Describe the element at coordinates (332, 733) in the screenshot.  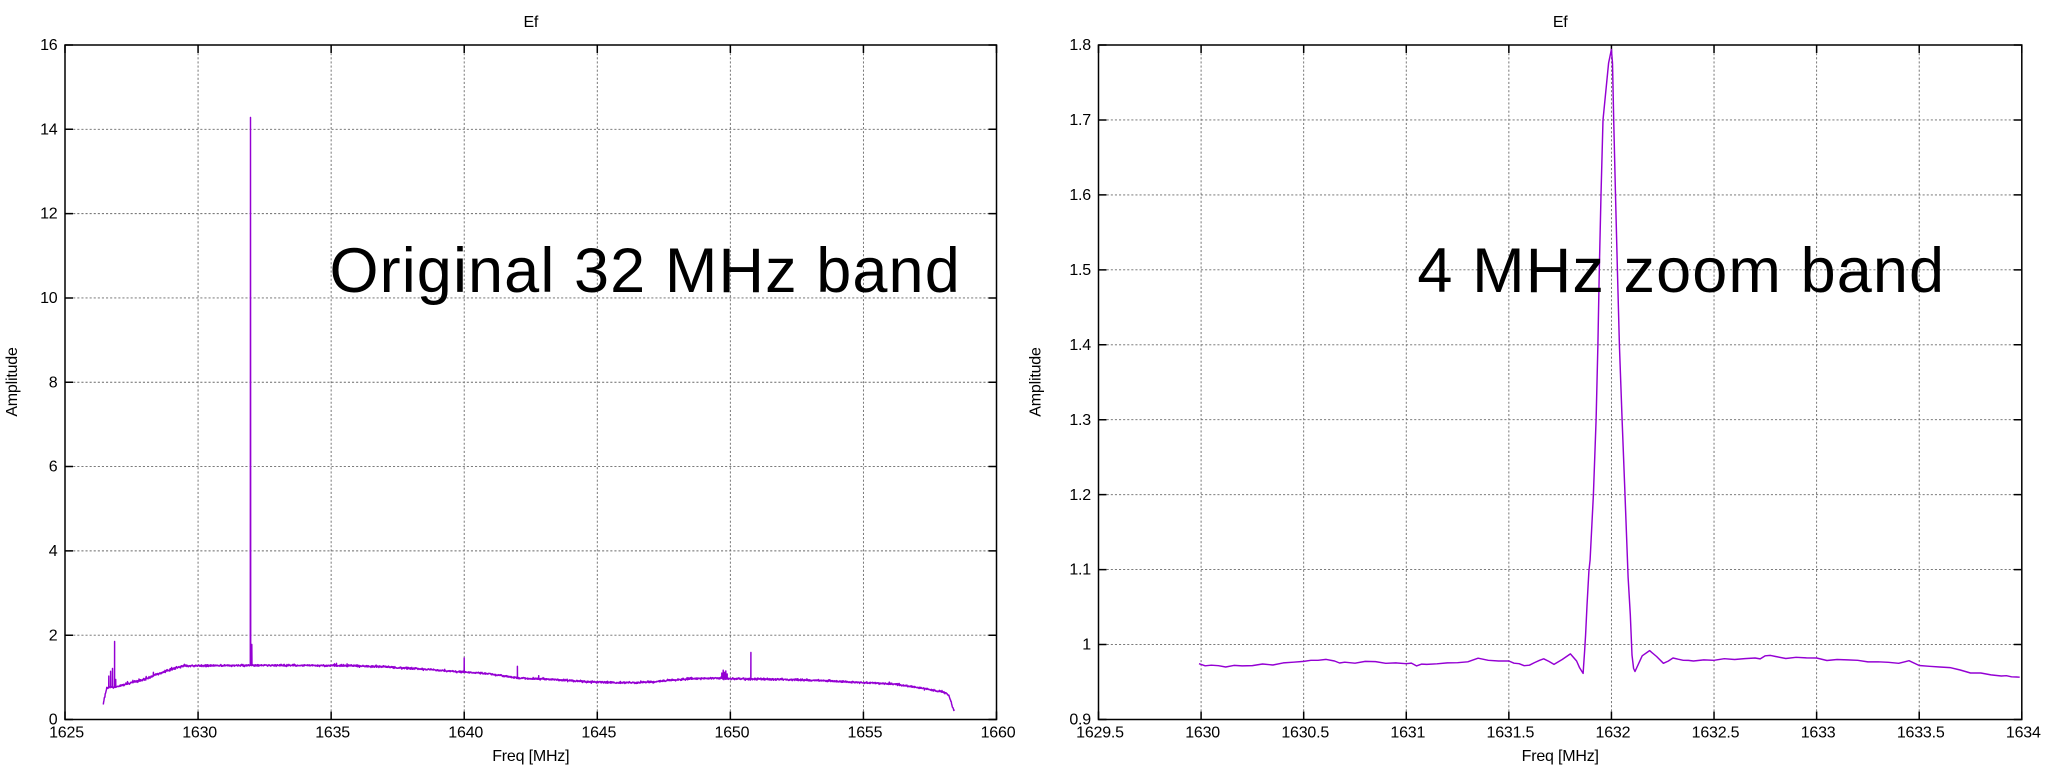
I see `svg-text: 1635` at that location.